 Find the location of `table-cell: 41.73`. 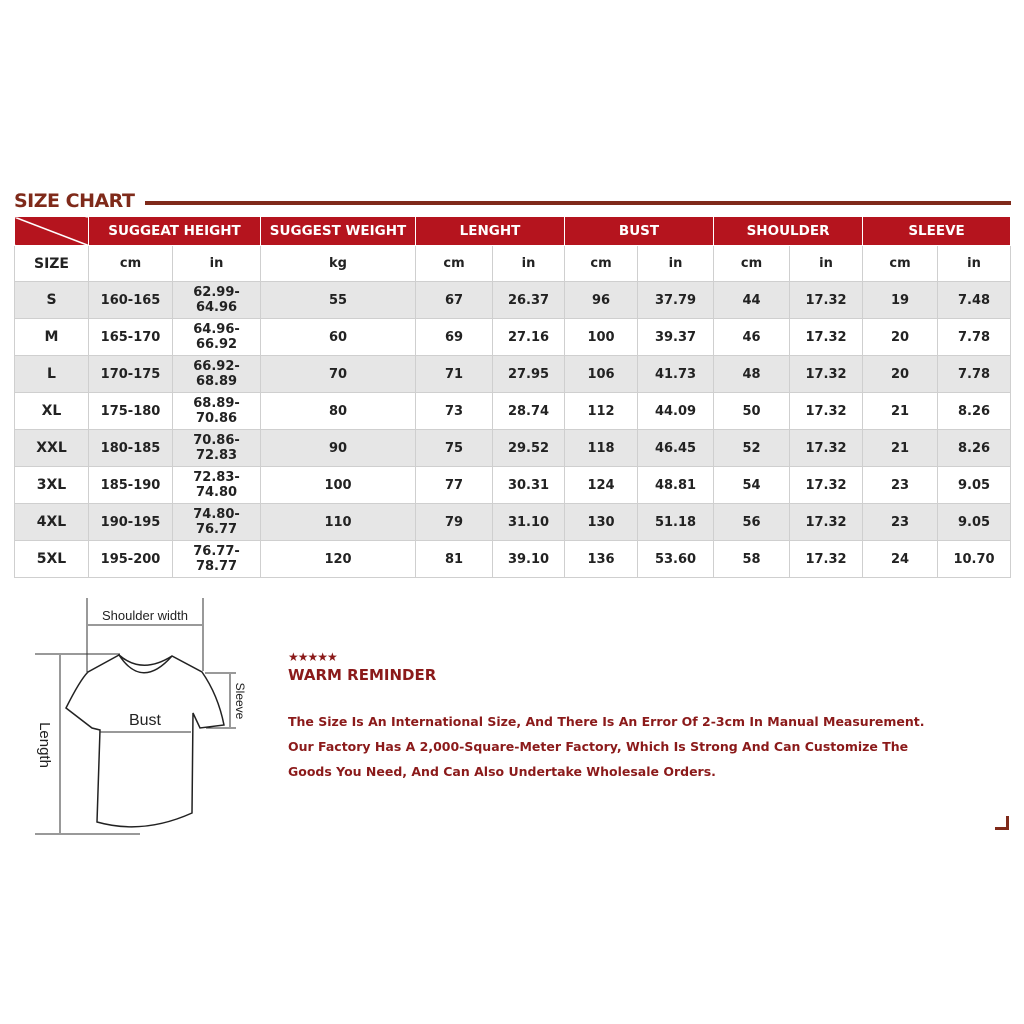

table-cell: 41.73 is located at coordinates (676, 374).